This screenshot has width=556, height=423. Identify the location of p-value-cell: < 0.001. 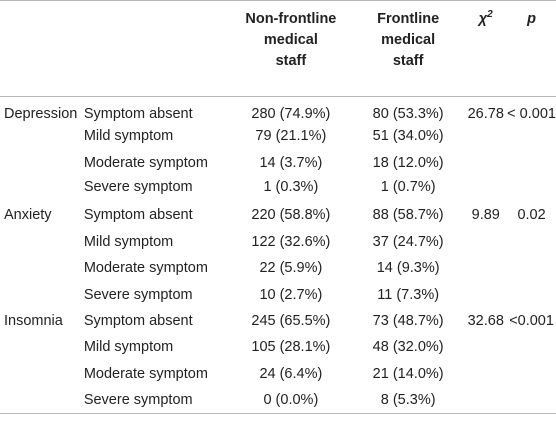
(531, 114).